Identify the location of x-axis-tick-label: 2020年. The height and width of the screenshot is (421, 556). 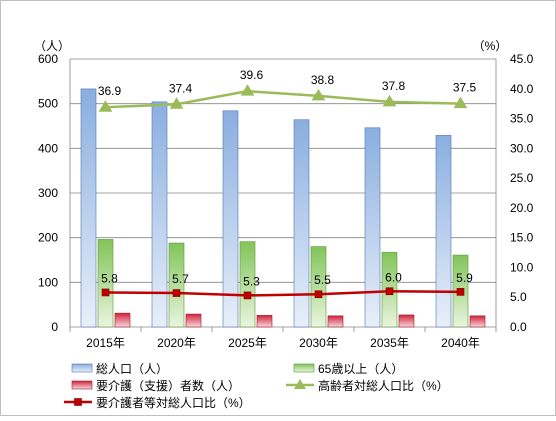
(176, 343).